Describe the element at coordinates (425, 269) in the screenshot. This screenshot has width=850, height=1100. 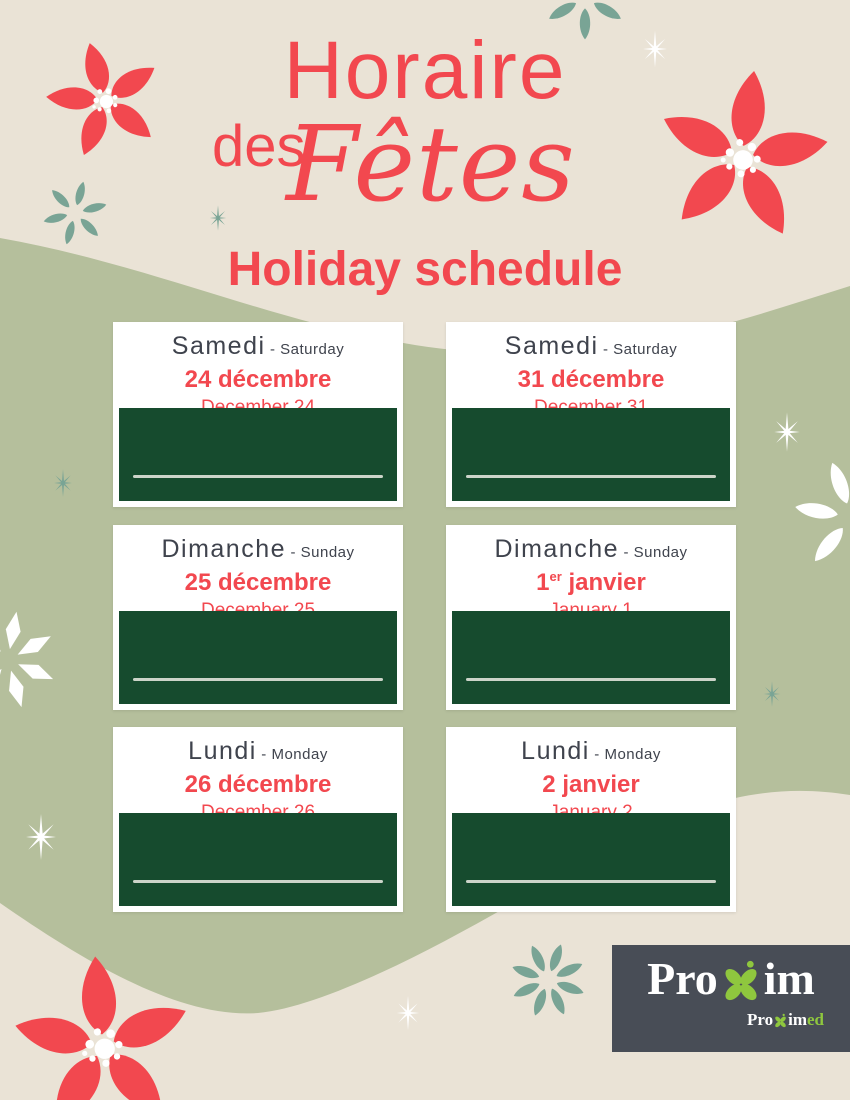
I see `title-holiday-schedule: Holiday schedule` at that location.